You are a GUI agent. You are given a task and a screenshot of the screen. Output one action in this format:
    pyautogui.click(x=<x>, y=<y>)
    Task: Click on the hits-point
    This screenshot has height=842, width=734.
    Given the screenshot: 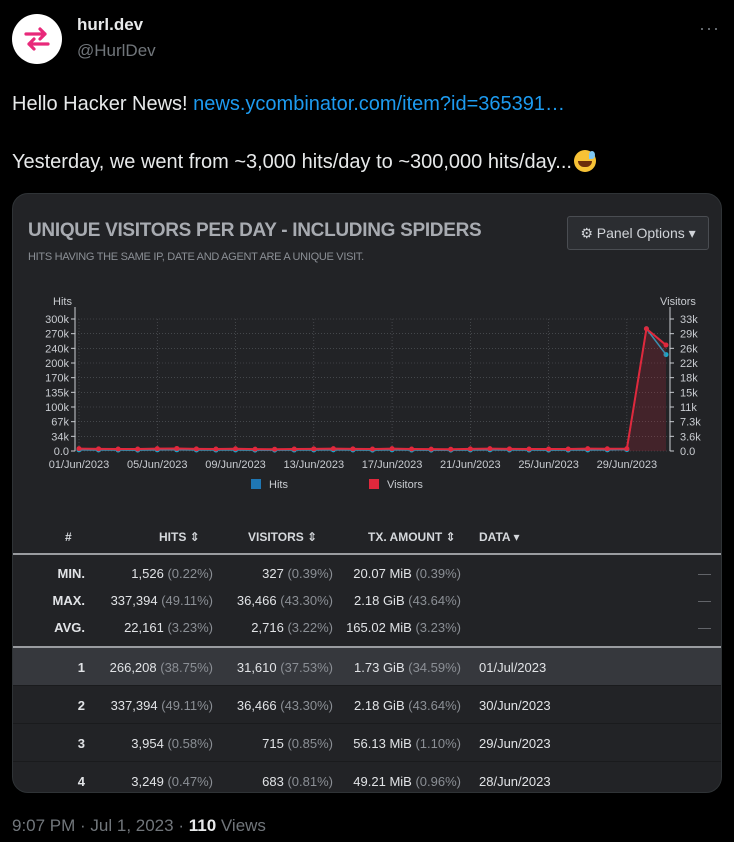 What is the action you would take?
    pyautogui.click(x=666, y=355)
    